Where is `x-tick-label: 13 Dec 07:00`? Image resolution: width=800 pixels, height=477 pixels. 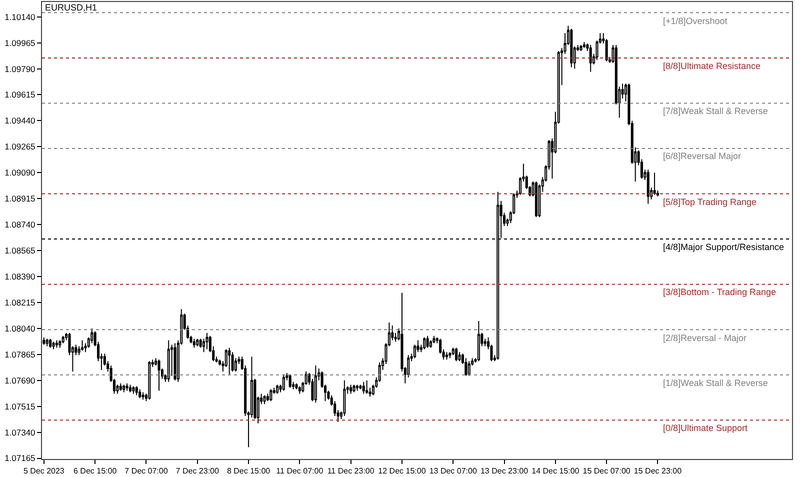 x-tick-label: 13 Dec 07:00 is located at coordinates (453, 471).